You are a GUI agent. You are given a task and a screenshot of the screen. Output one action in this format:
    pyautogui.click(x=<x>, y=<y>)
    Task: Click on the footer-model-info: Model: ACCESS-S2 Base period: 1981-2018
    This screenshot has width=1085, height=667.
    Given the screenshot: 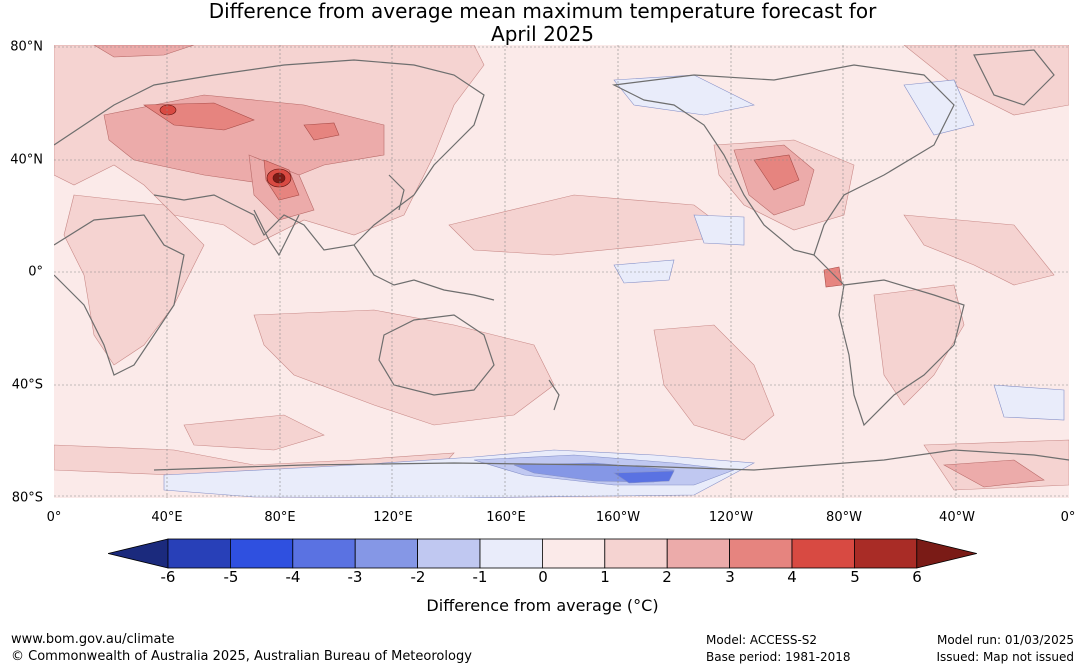 What is the action you would take?
    pyautogui.click(x=778, y=649)
    